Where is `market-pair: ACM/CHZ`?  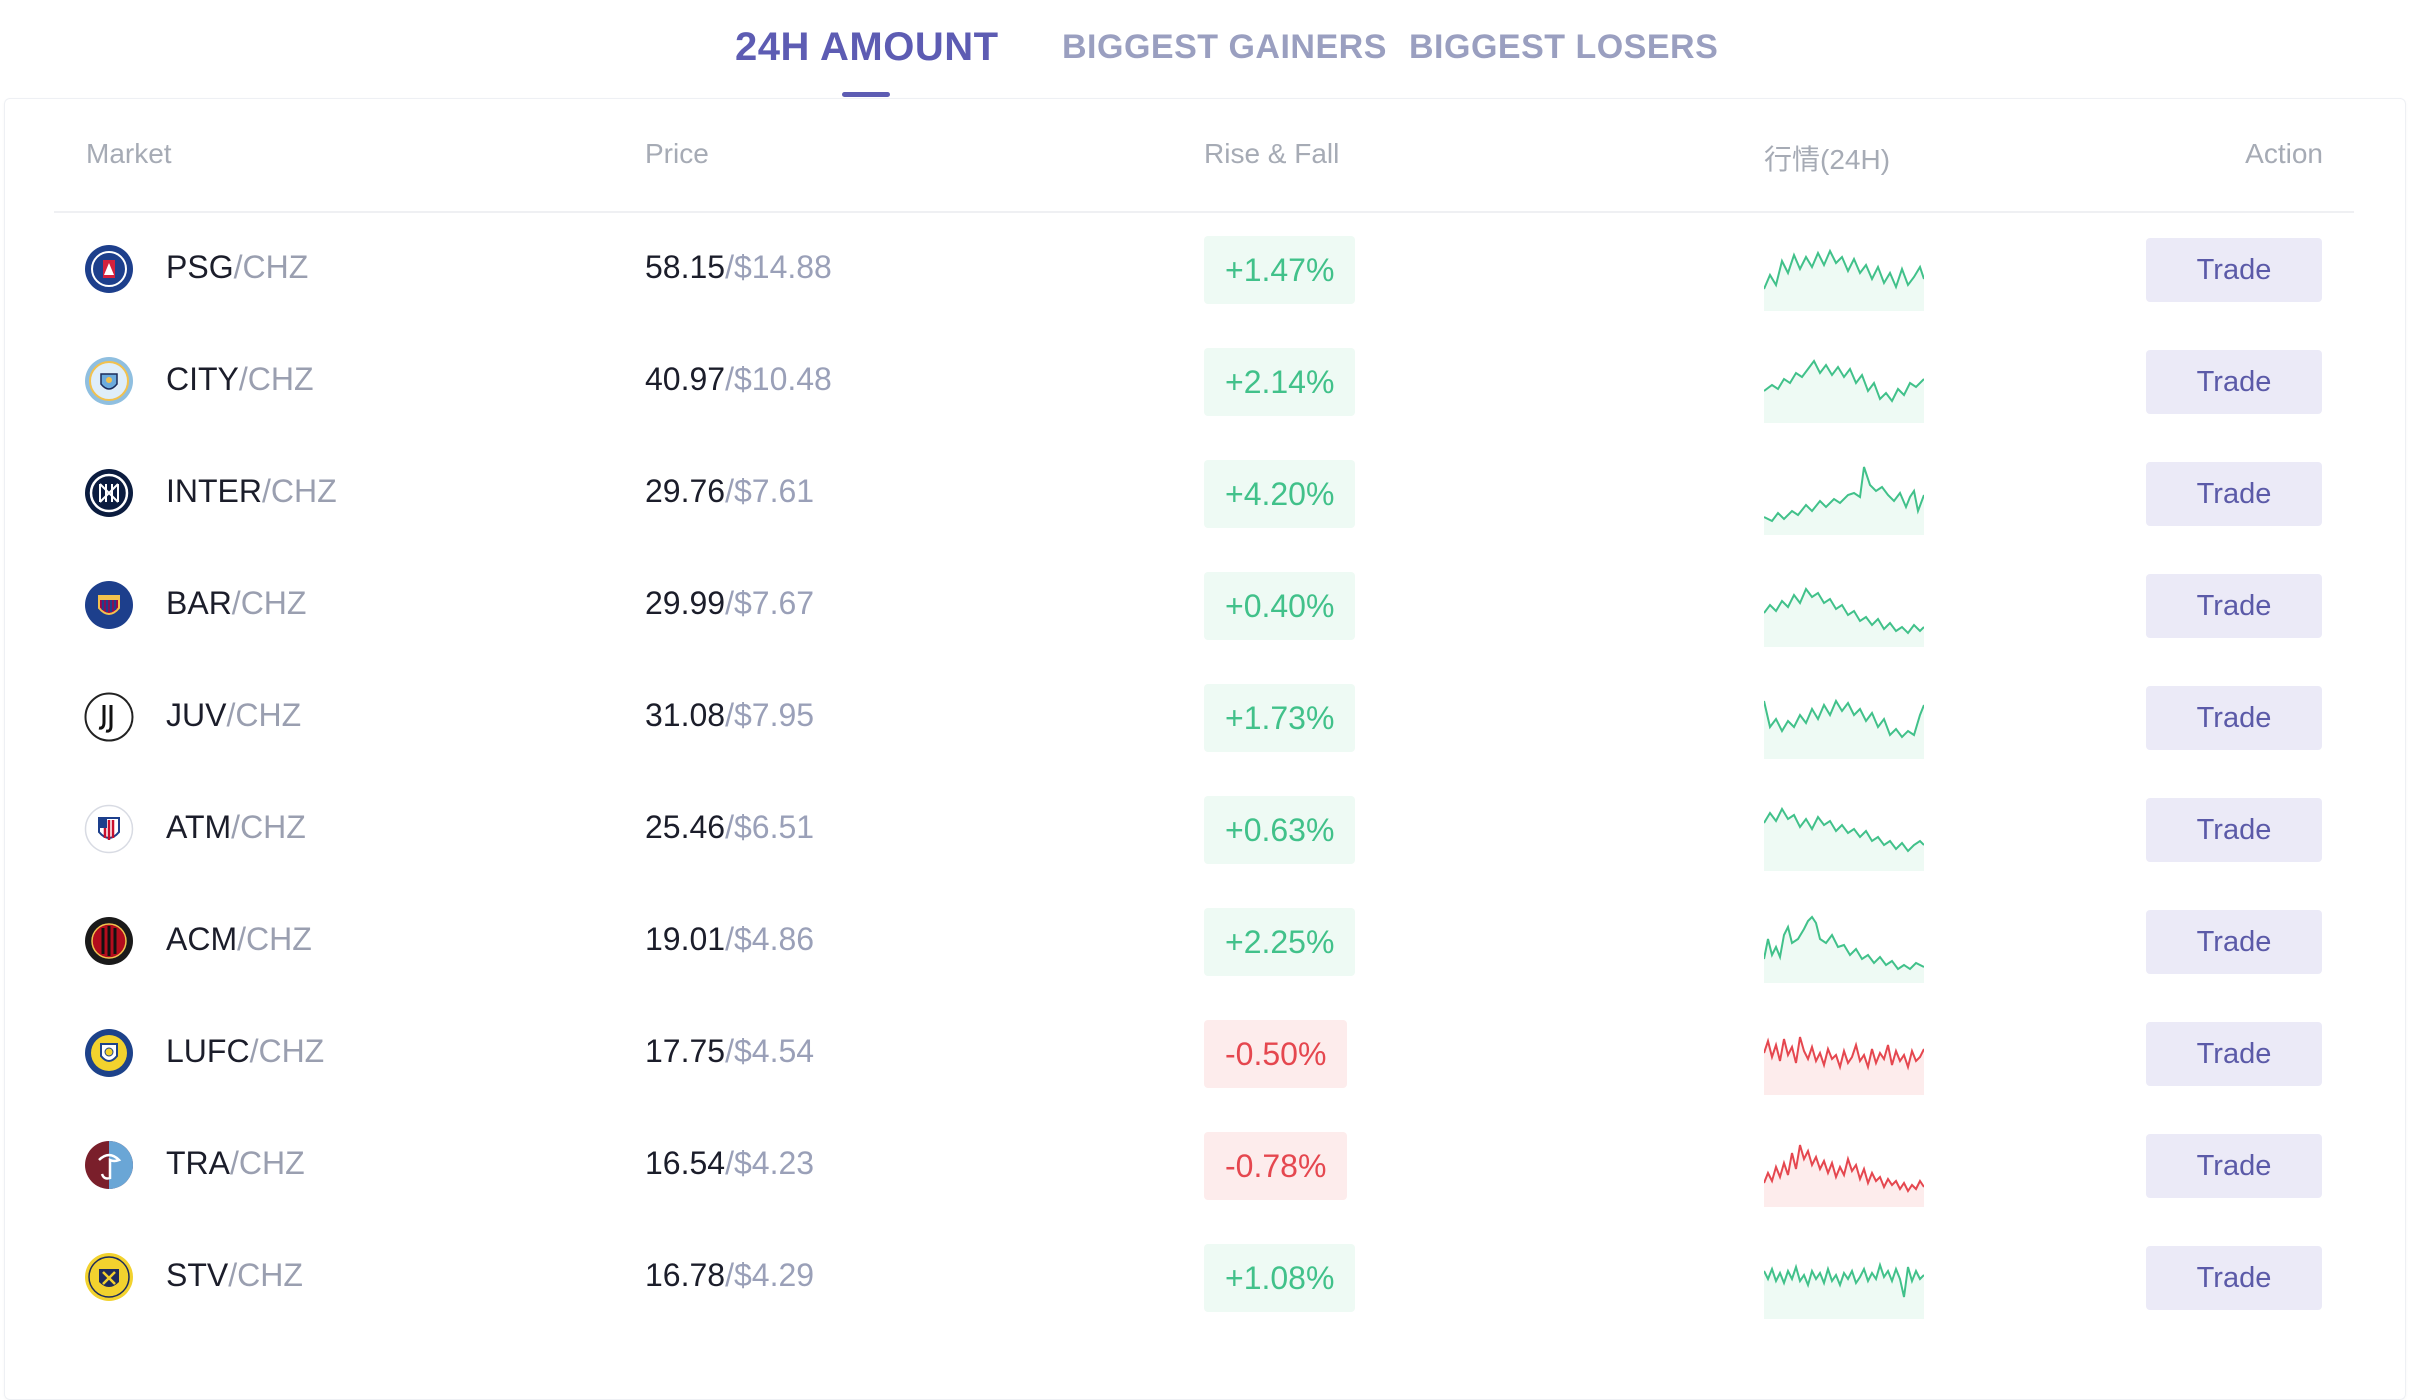
market-pair: ACM/CHZ is located at coordinates (239, 939).